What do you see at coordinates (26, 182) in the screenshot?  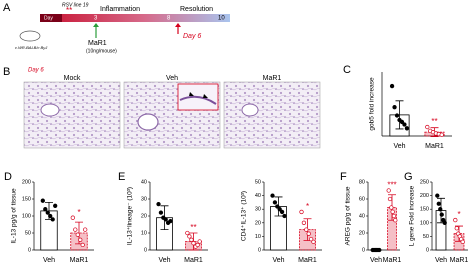 I see `y-tick-label: 200` at bounding box center [26, 182].